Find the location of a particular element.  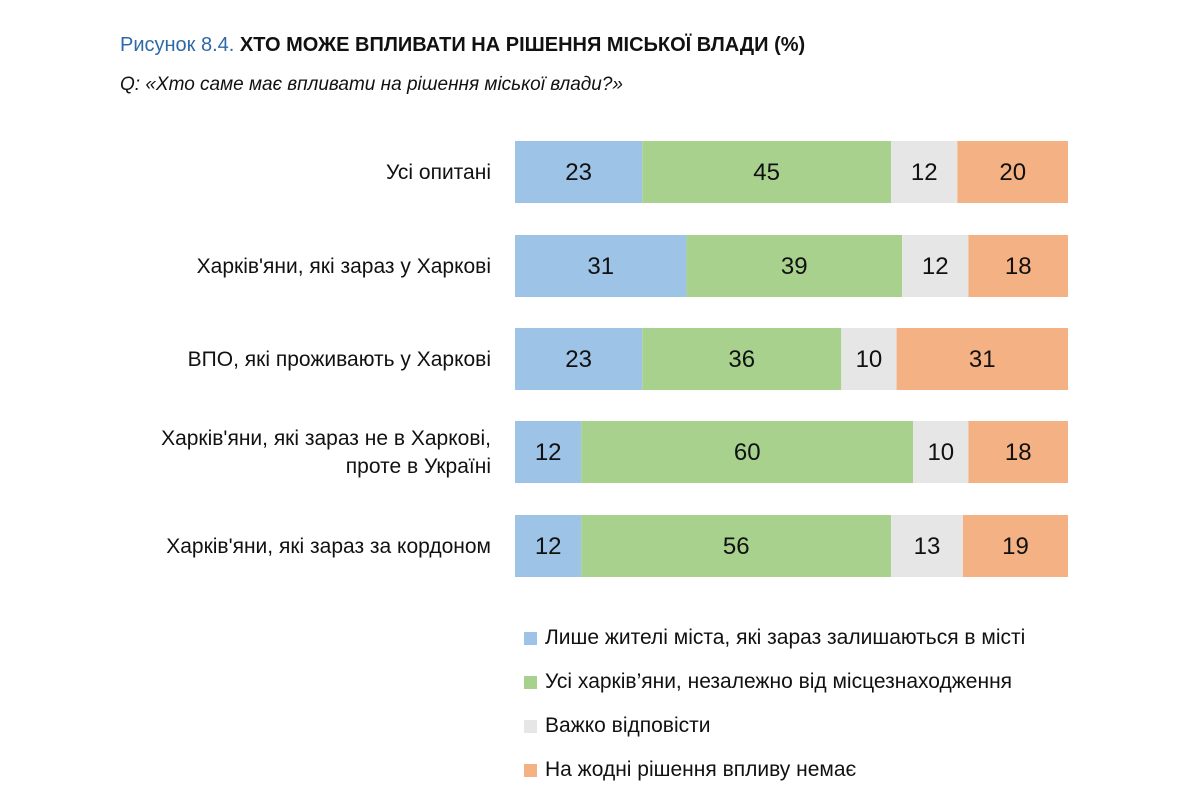

category-label: Харків'яни, які зараз за кордоном is located at coordinates (328, 546).